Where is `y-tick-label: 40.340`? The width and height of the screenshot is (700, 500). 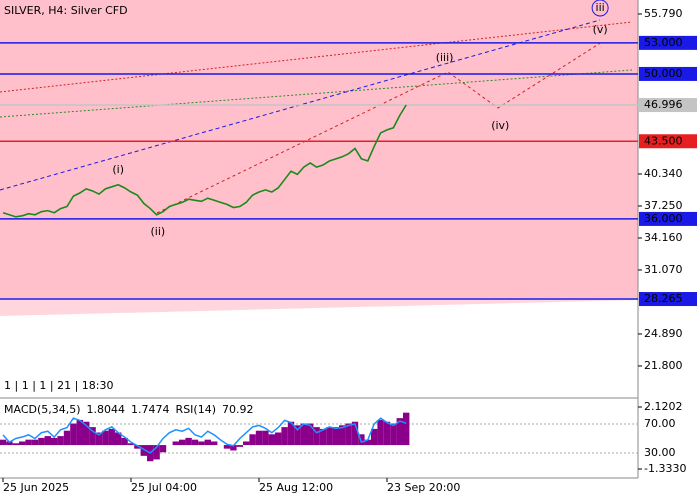 y-tick-label: 40.340 is located at coordinates (663, 173).